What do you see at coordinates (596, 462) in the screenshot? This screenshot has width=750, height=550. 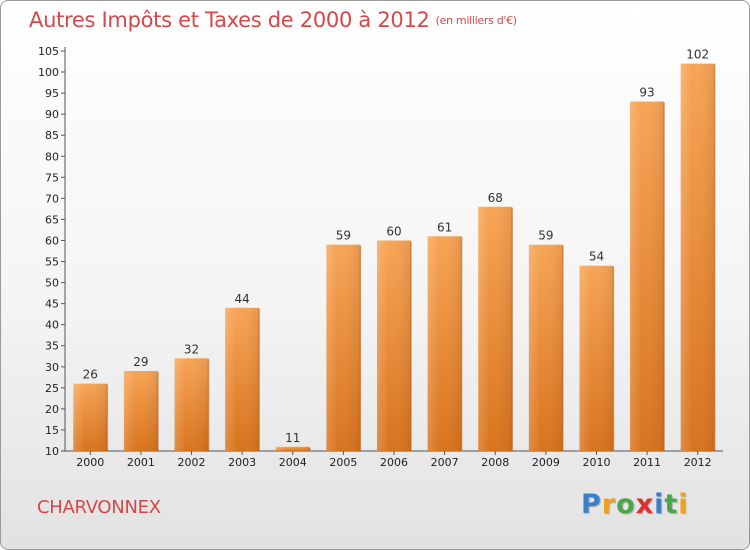 I see `x-tick-label: 2010` at bounding box center [596, 462].